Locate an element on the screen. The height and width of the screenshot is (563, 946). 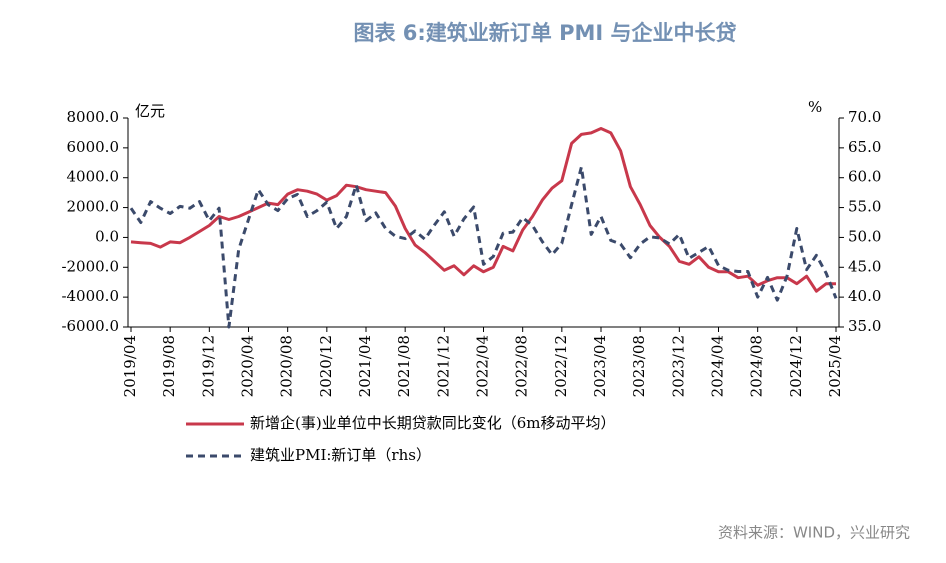
y-tick-label: -4000.0 is located at coordinates (90, 296).